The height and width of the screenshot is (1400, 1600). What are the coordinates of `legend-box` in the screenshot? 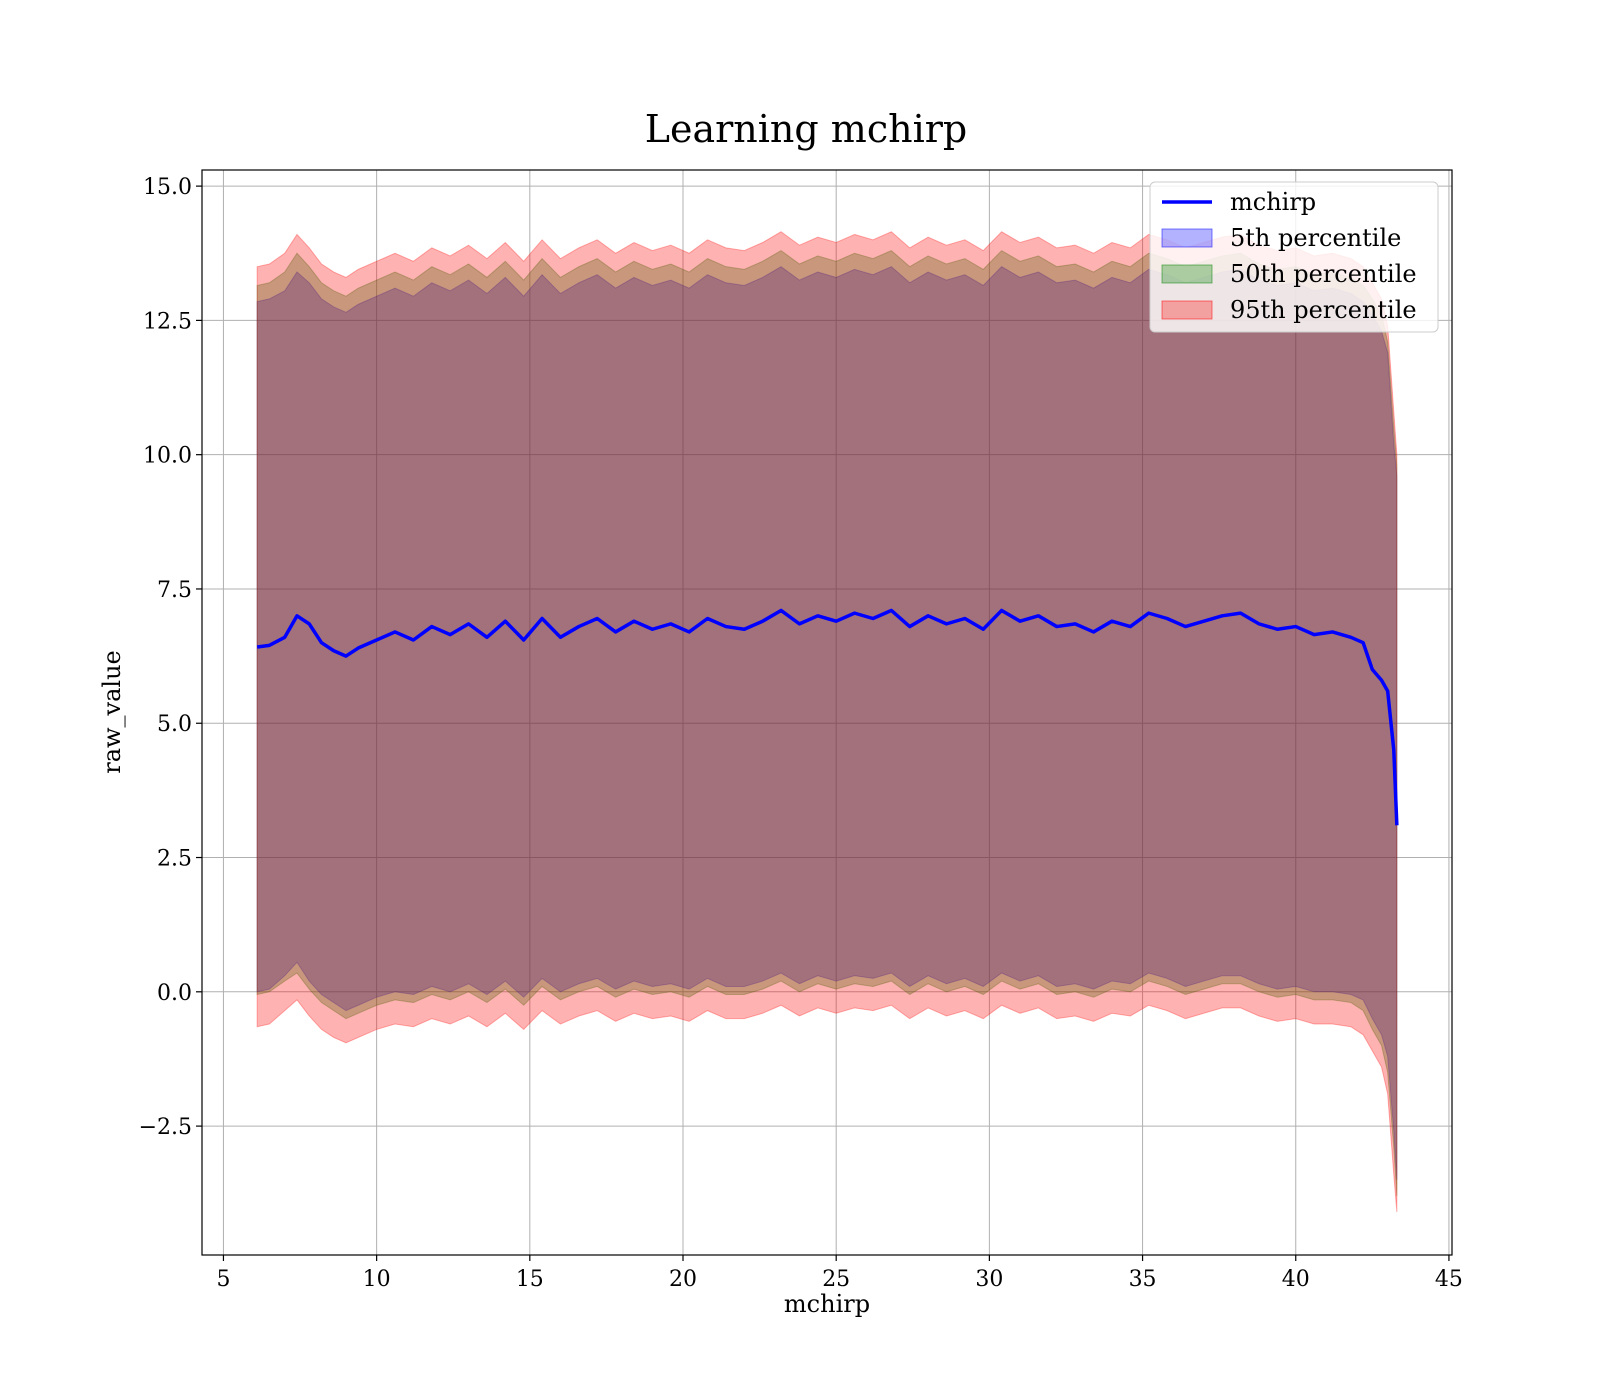 It's located at (1294, 257).